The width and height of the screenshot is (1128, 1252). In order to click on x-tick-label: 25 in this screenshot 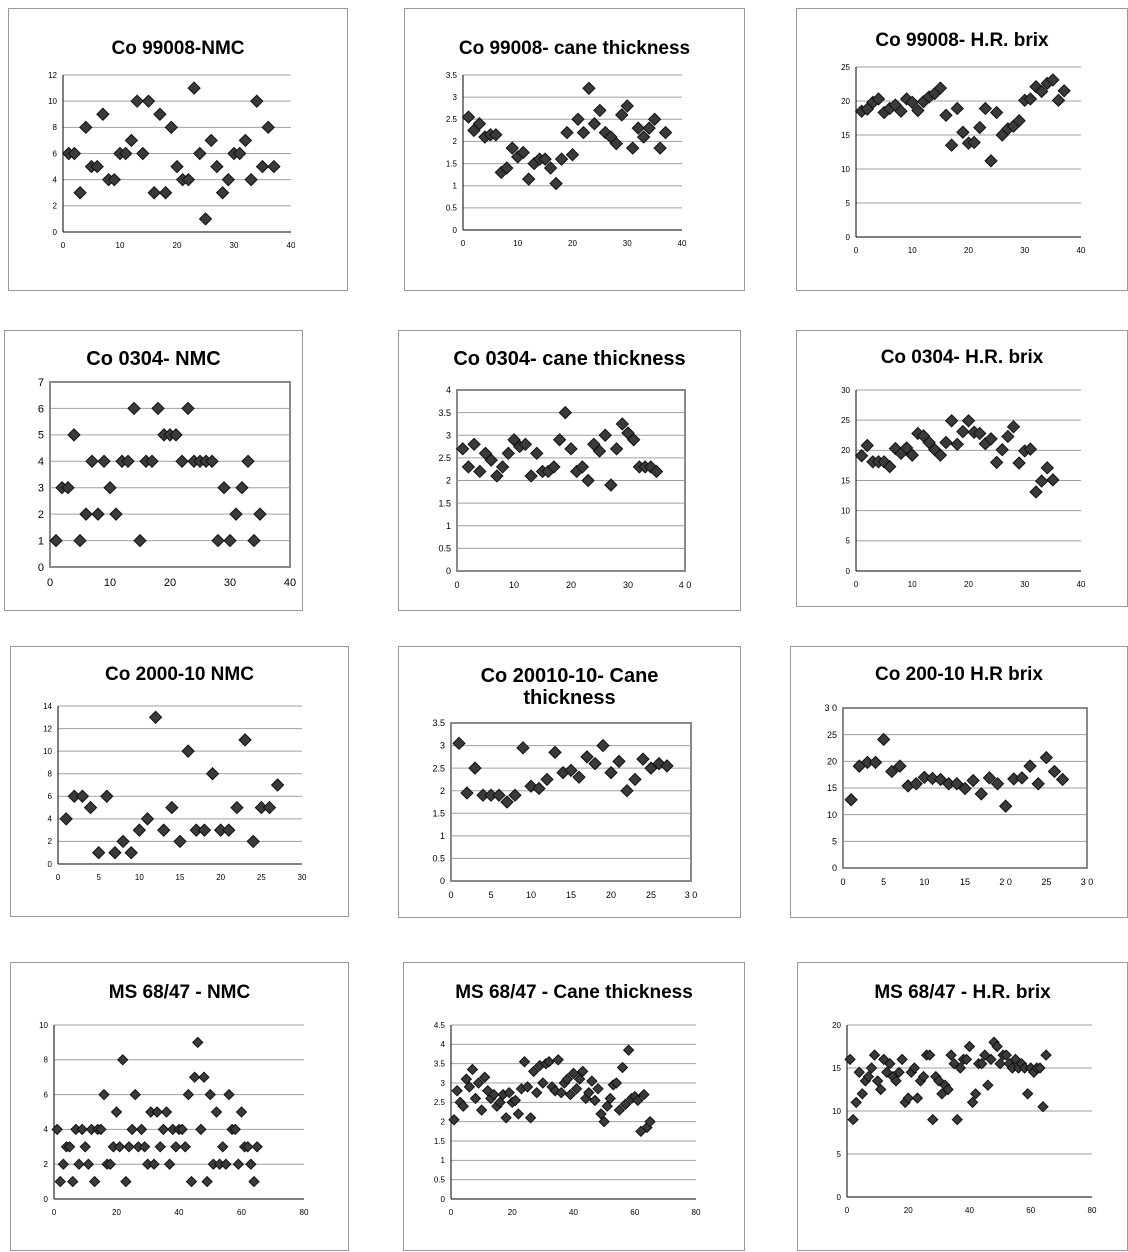, I will do `click(261, 877)`.